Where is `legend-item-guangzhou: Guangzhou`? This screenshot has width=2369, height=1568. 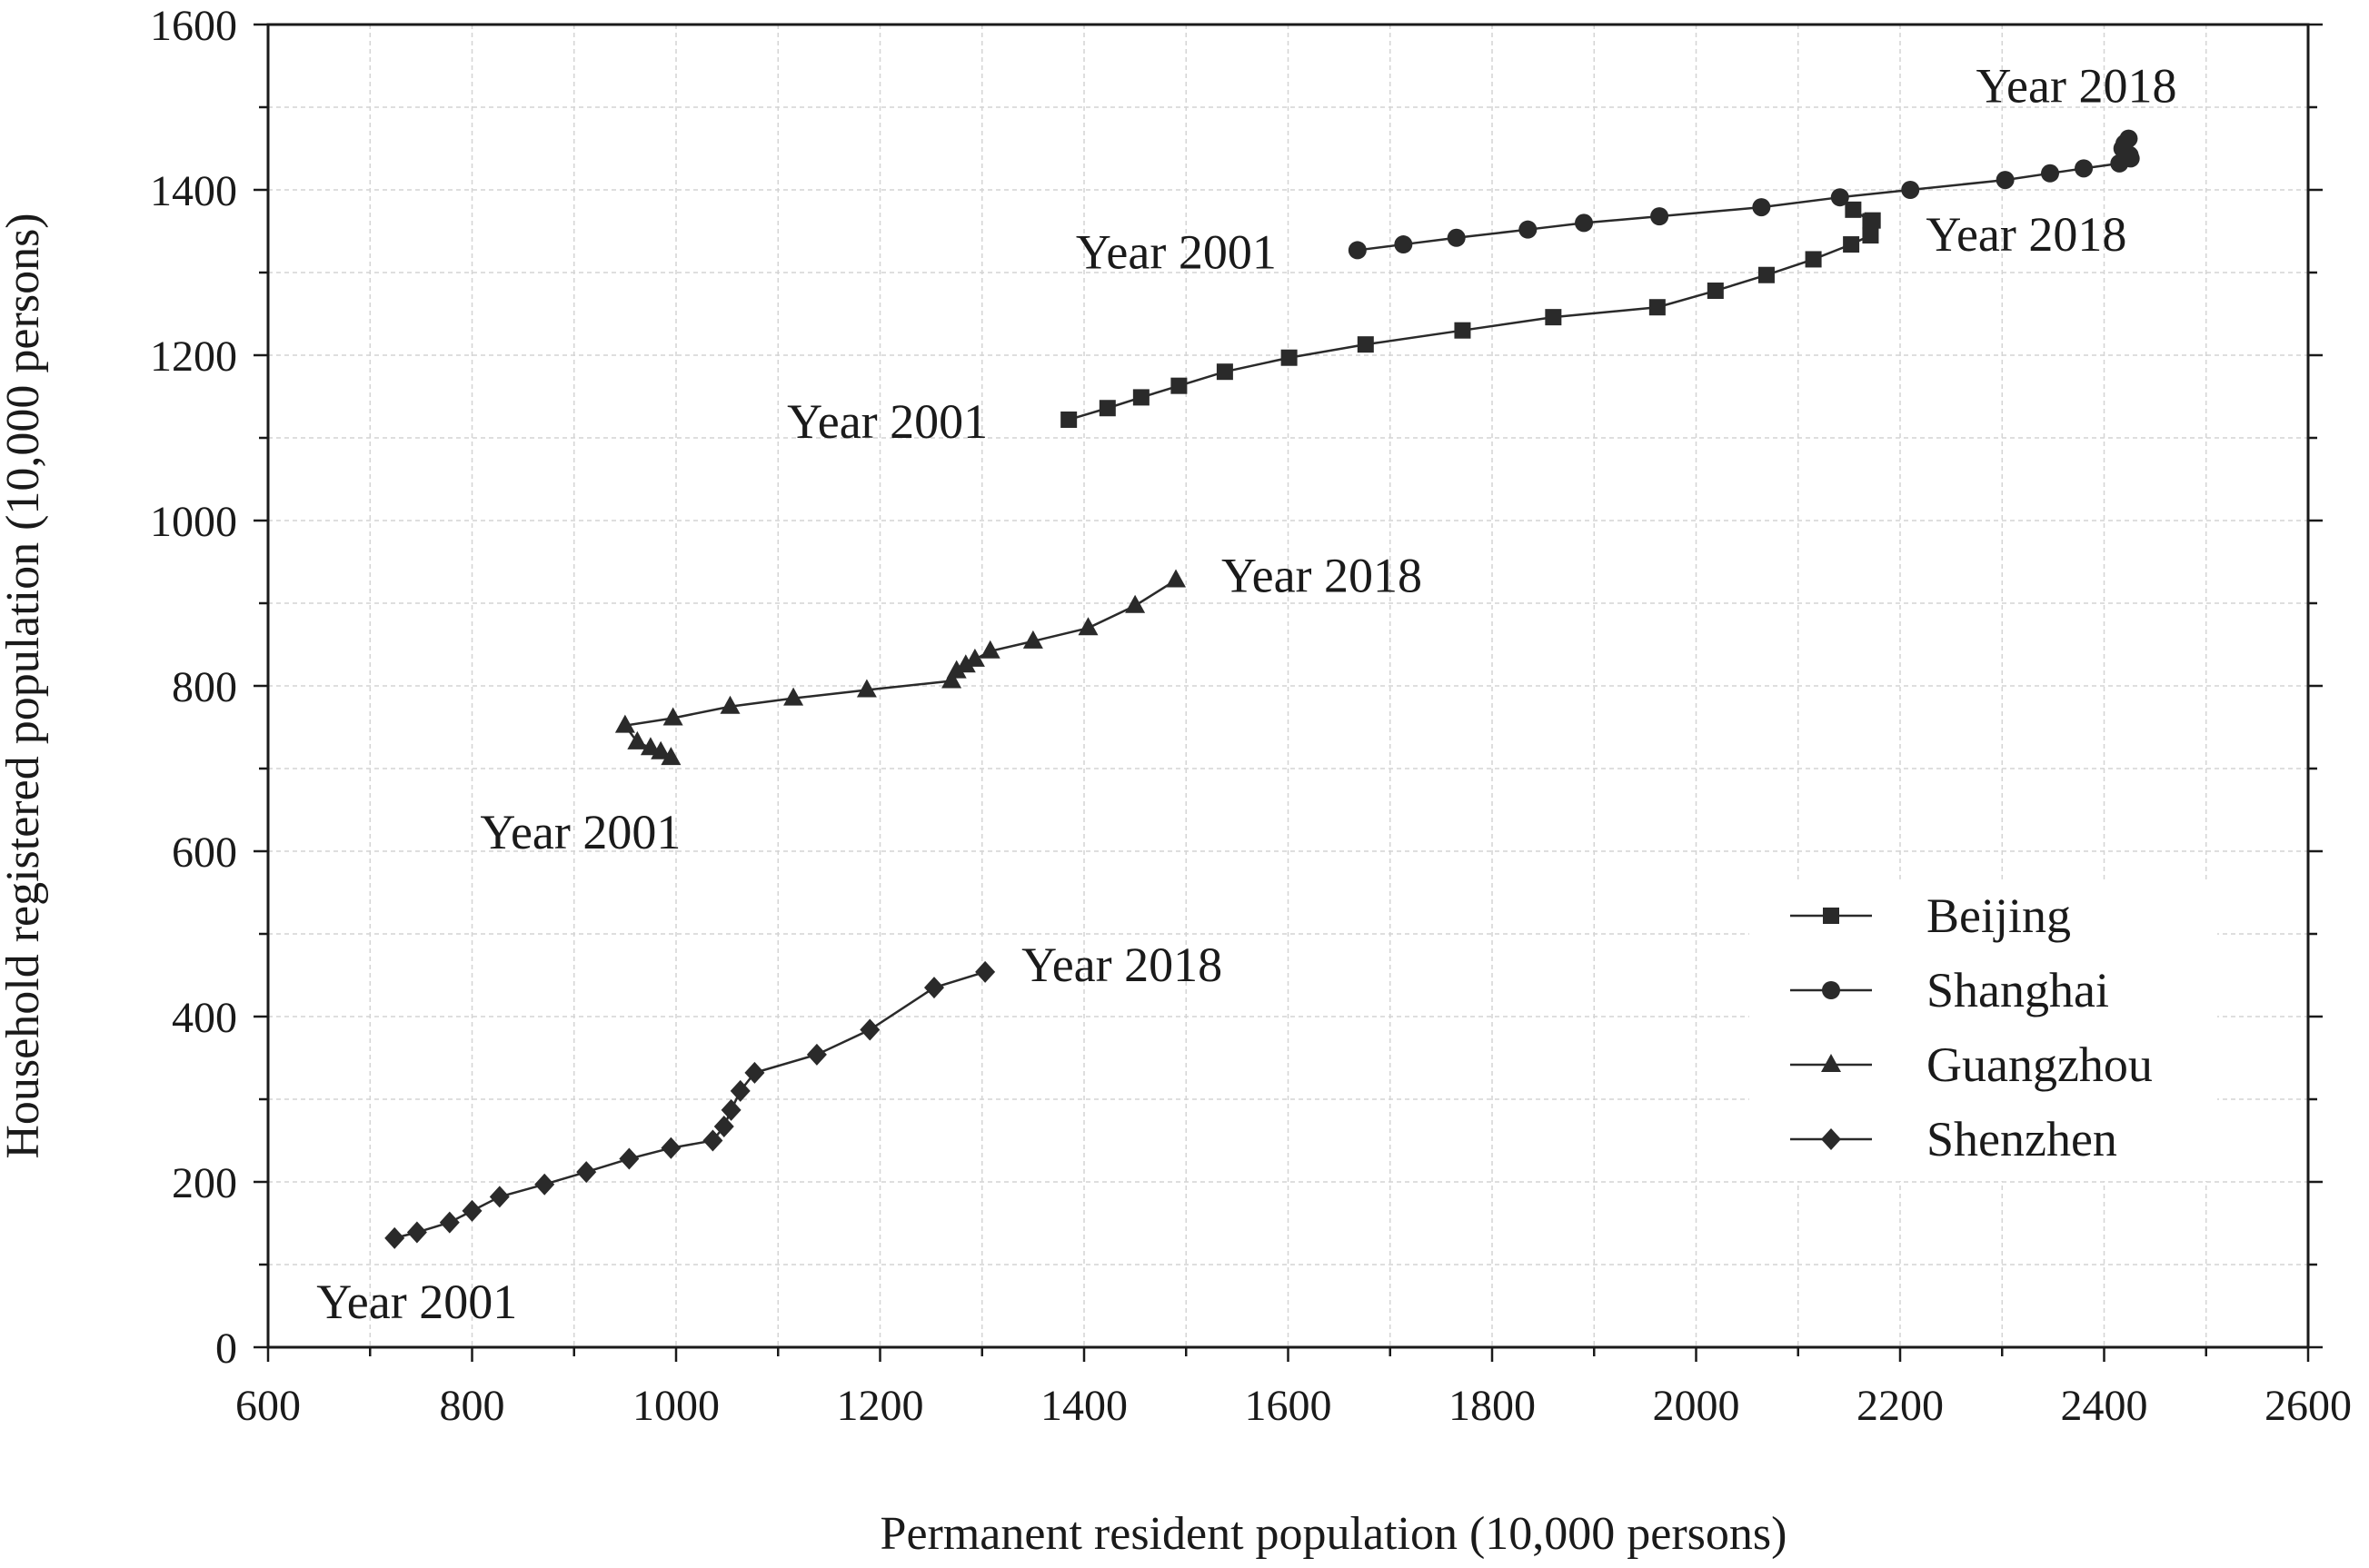 legend-item-guangzhou: Guangzhou is located at coordinates (1972, 1064).